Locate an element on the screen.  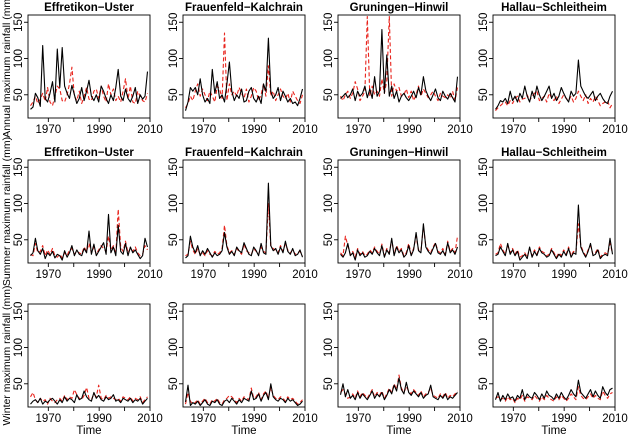
panel-title: Gruningen−Hinwil is located at coordinates (399, 153).